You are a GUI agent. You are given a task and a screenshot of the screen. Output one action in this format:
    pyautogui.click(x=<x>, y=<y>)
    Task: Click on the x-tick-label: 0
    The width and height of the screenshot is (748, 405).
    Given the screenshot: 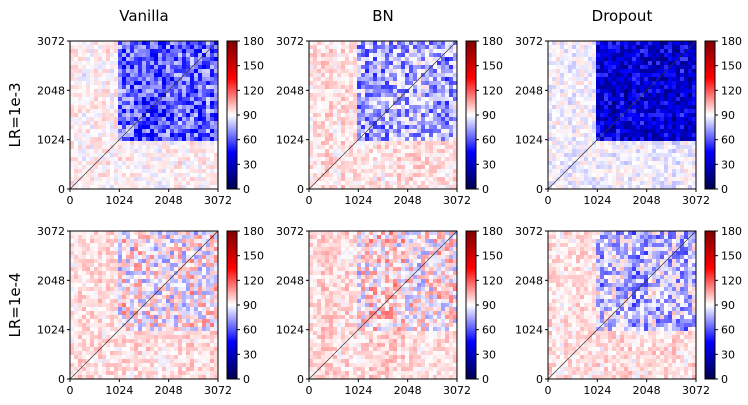 What is the action you would take?
    pyautogui.click(x=309, y=200)
    